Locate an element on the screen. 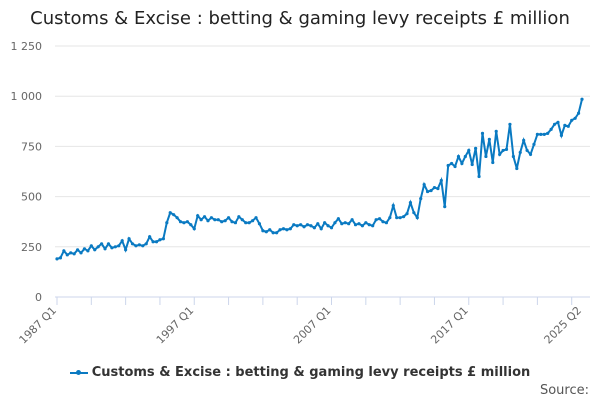 This screenshot has height=400, width=600. legend-swatch is located at coordinates (78, 372).